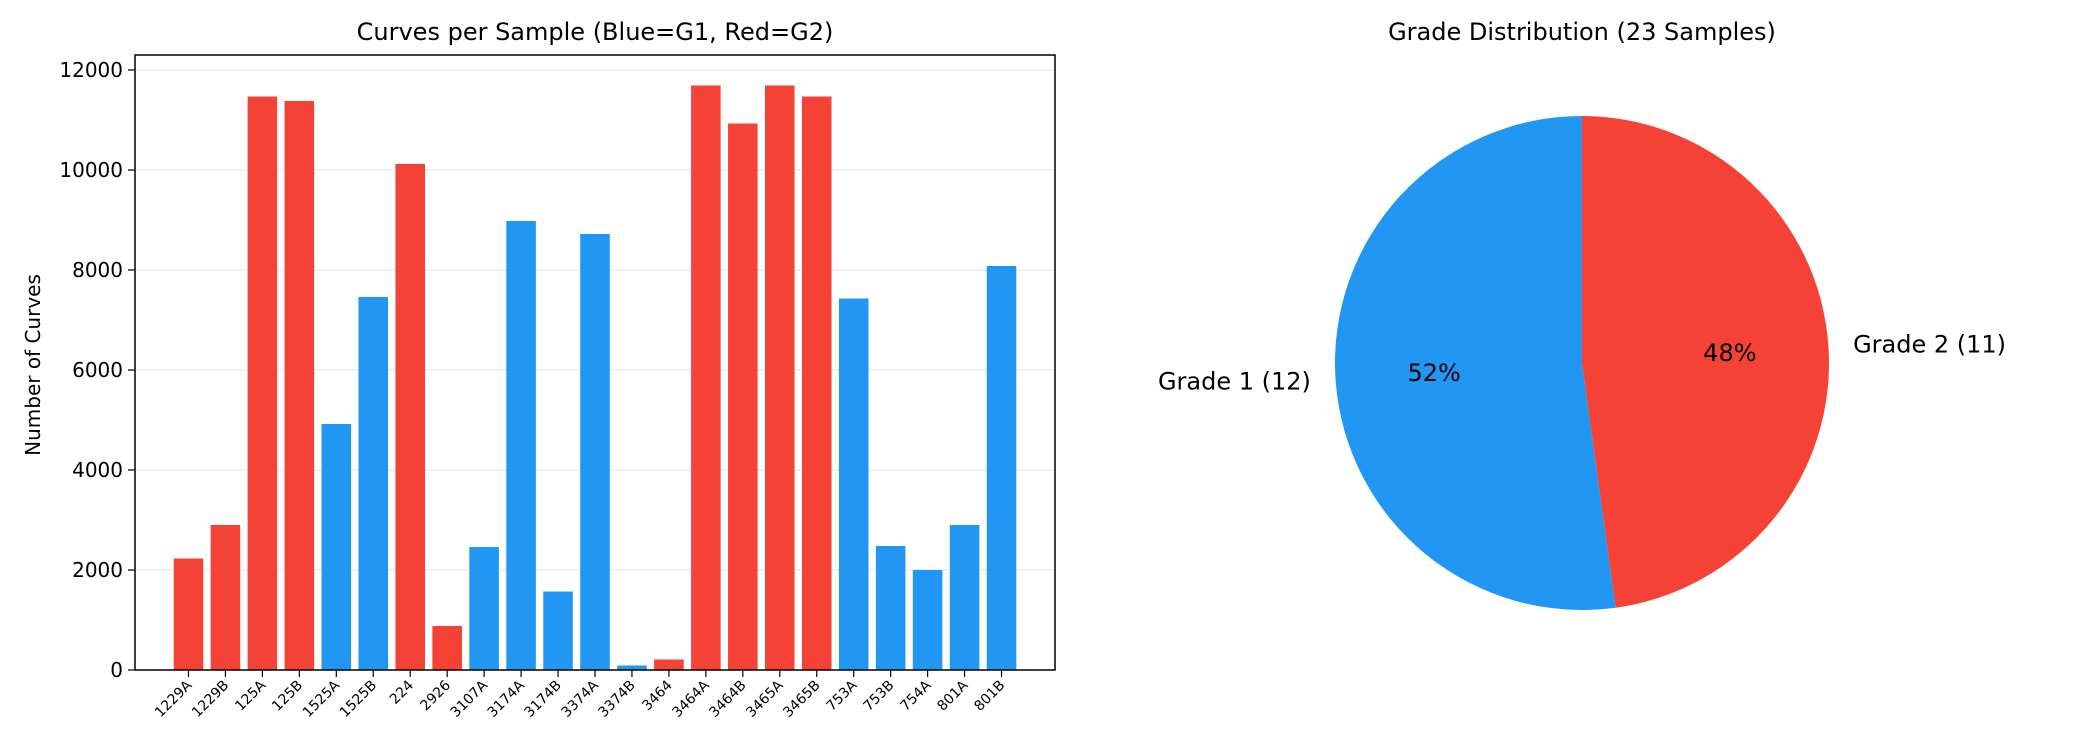 Image resolution: width=2100 pixels, height=750 pixels. Describe the element at coordinates (558, 630) in the screenshot. I see `bar-3174B` at that location.